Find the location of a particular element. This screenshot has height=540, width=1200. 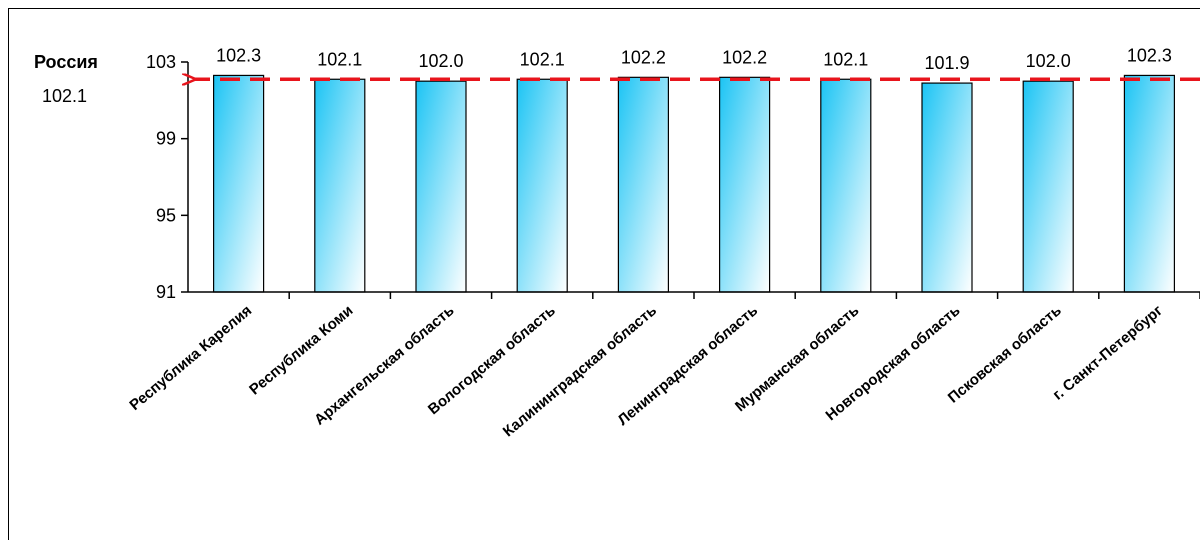

y-tick-label: 91 is located at coordinates (166, 292).